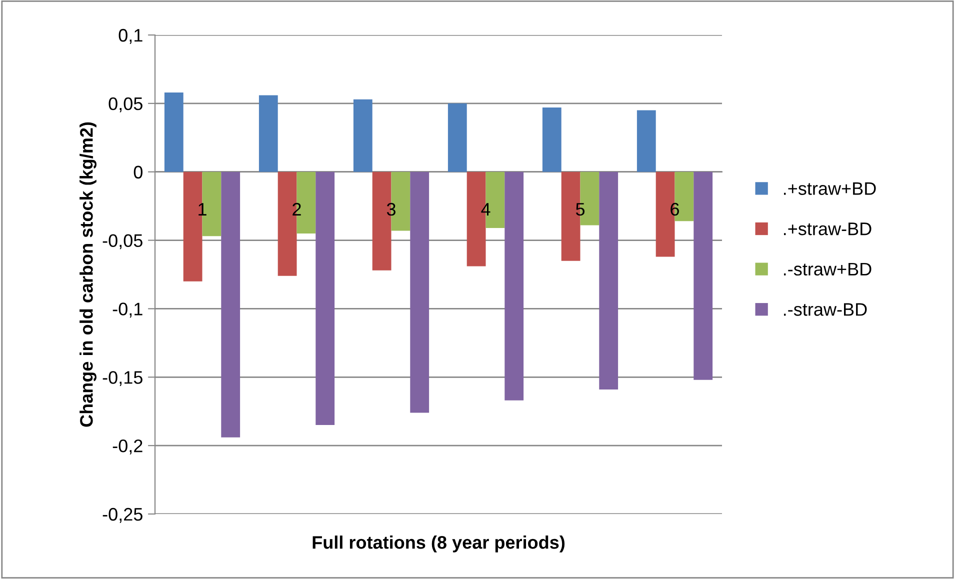  What do you see at coordinates (122, 242) in the screenshot?
I see `y-tick-label: -0,05` at bounding box center [122, 242].